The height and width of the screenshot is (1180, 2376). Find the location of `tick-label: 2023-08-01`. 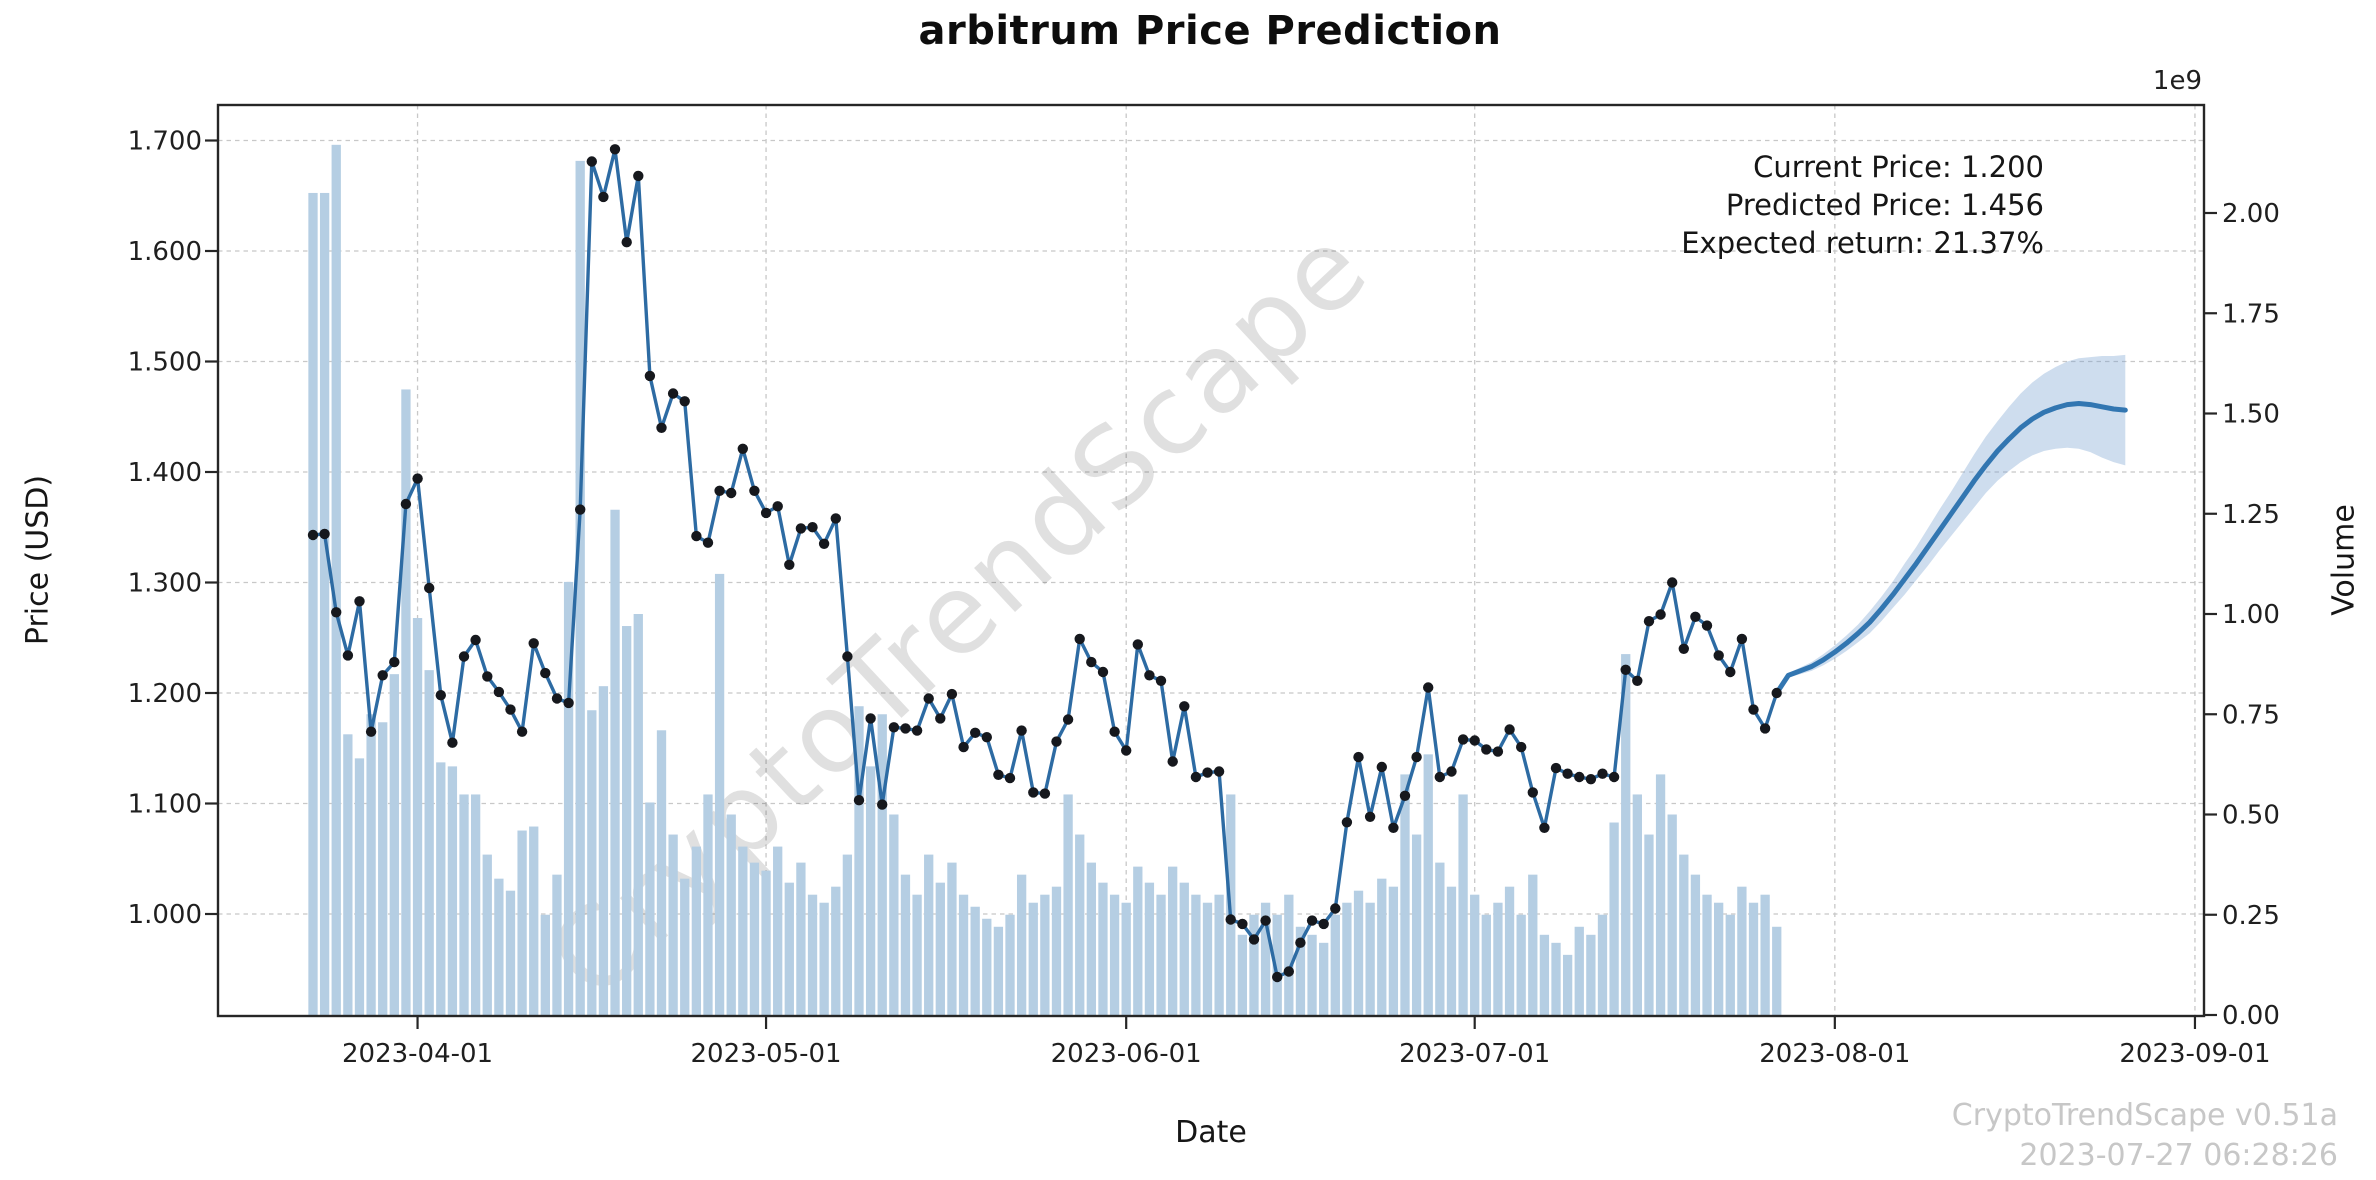

tick-label: 2023-08-01 is located at coordinates (1834, 1054).